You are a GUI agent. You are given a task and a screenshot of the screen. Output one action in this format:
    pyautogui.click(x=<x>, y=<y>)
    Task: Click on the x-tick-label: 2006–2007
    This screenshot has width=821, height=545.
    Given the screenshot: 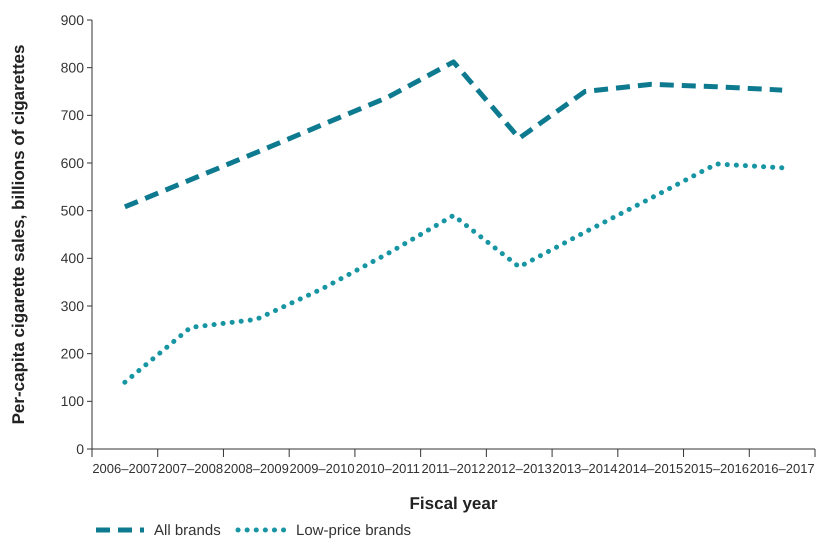 What is the action you would take?
    pyautogui.click(x=125, y=468)
    